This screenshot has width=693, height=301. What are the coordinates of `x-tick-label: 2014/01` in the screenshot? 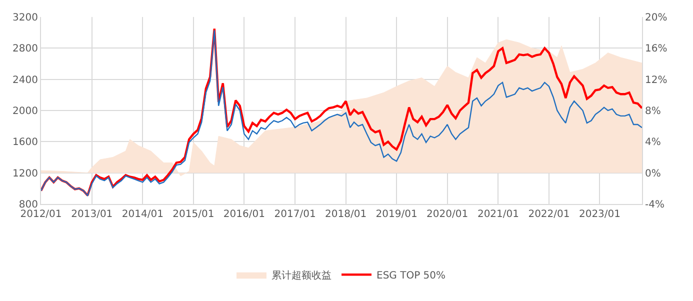 It's located at (143, 214).